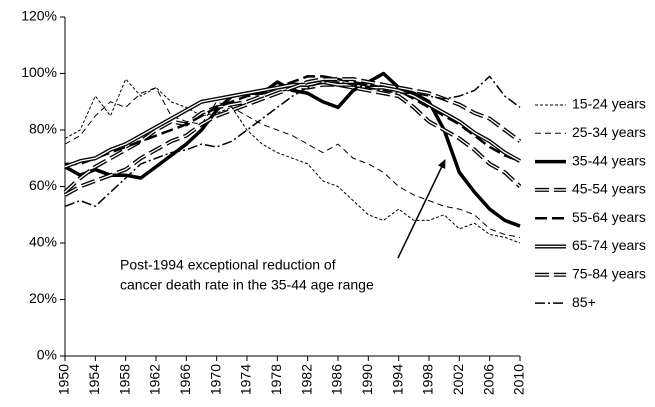 This screenshot has height=407, width=655. I want to click on x-tick-label: 1978, so click(276, 379).